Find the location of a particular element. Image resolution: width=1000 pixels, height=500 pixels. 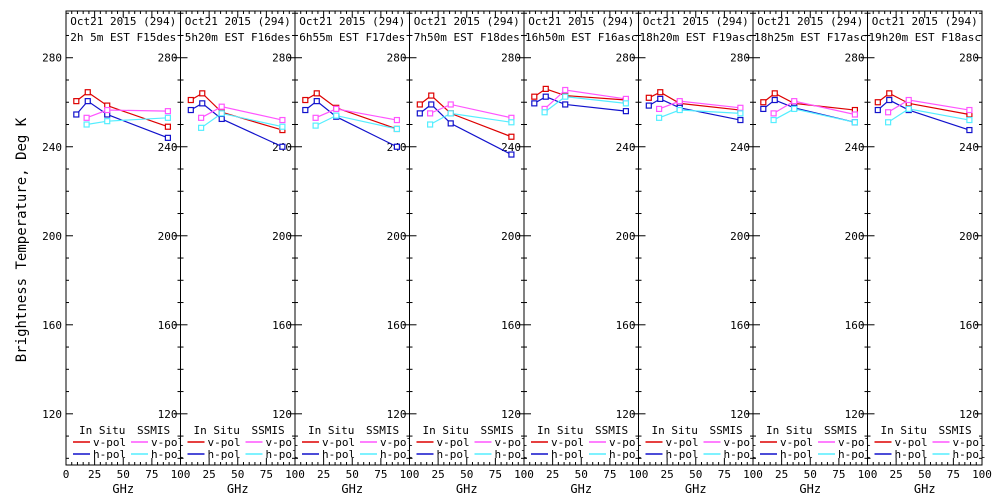

panel-title-pass: 6h55m EST F17des is located at coordinates (352, 37).